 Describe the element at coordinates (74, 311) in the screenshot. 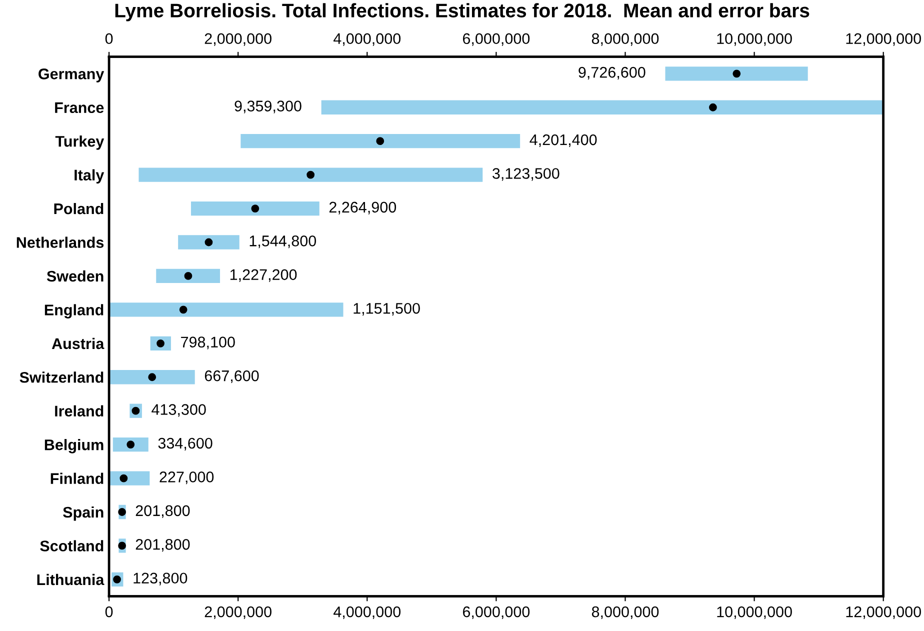

I see `y-tick-label: England` at that location.